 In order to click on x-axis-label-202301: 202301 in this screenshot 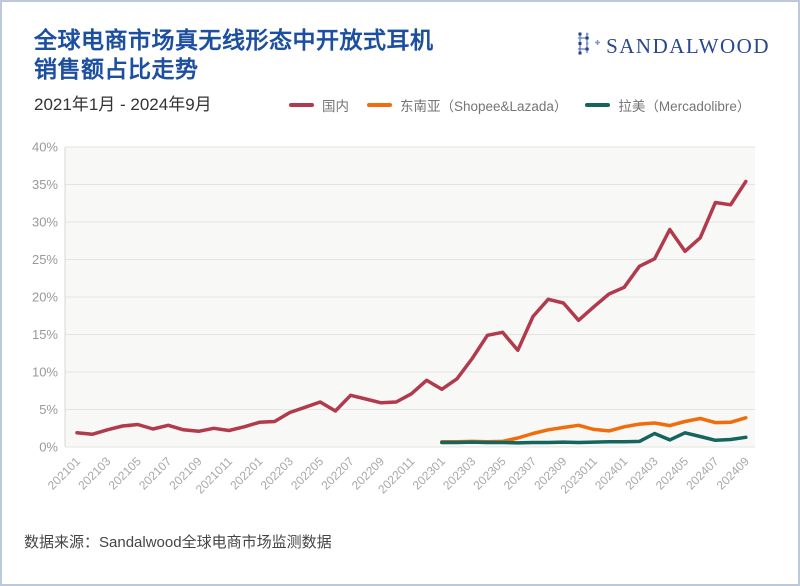, I will do `click(429, 473)`.